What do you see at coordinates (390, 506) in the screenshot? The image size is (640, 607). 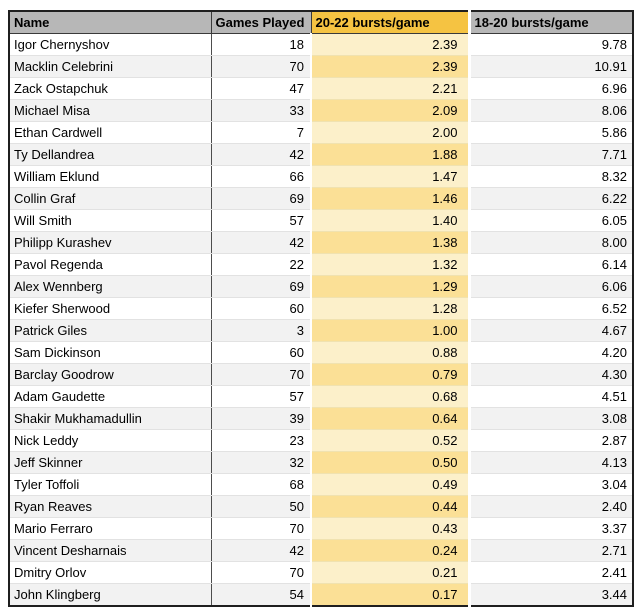 I see `value-cell-20-22-bursts-game: 0.44` at bounding box center [390, 506].